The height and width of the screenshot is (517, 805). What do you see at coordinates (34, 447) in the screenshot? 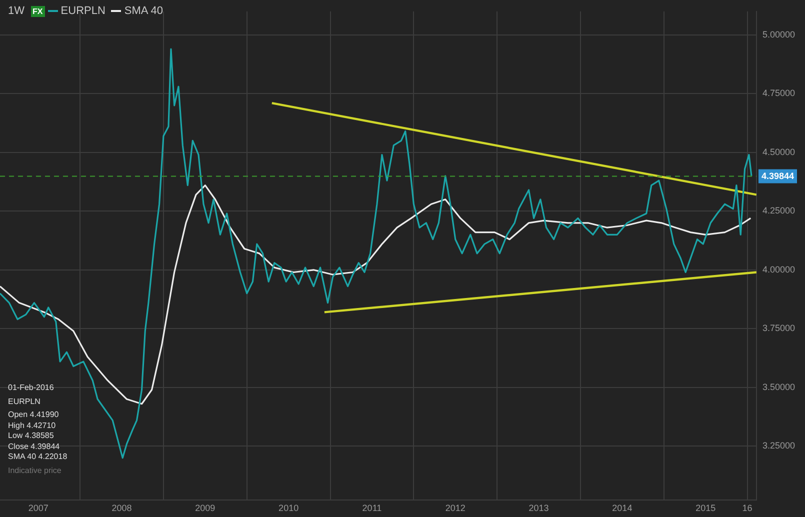
I see `annotation: Close 4.39844` at bounding box center [34, 447].